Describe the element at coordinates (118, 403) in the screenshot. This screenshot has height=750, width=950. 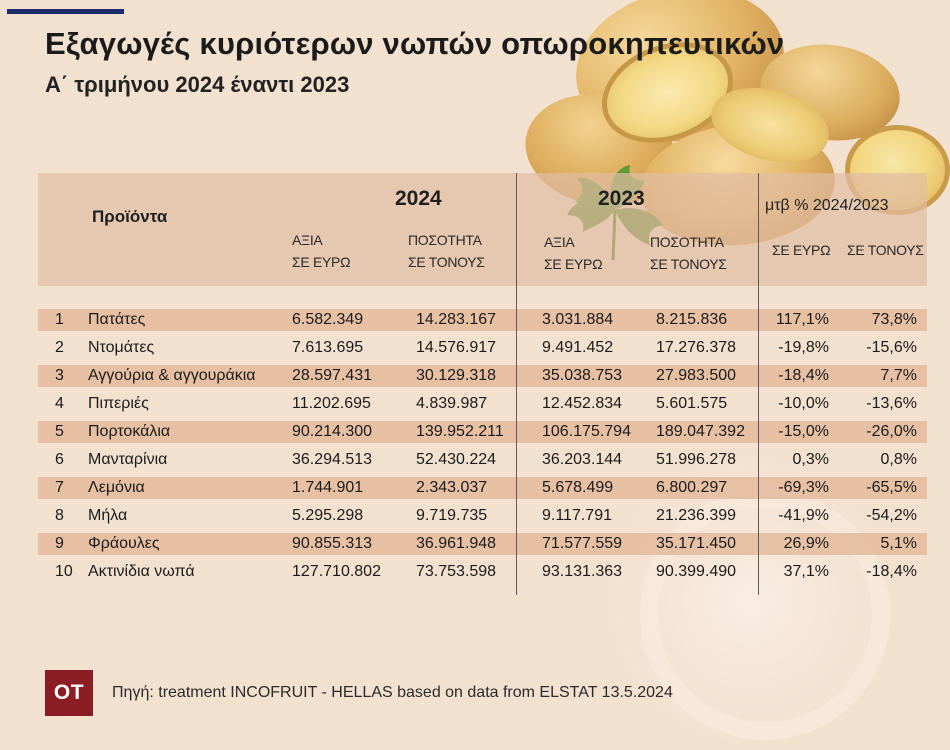
I see `product-name: Πιπεριές` at that location.